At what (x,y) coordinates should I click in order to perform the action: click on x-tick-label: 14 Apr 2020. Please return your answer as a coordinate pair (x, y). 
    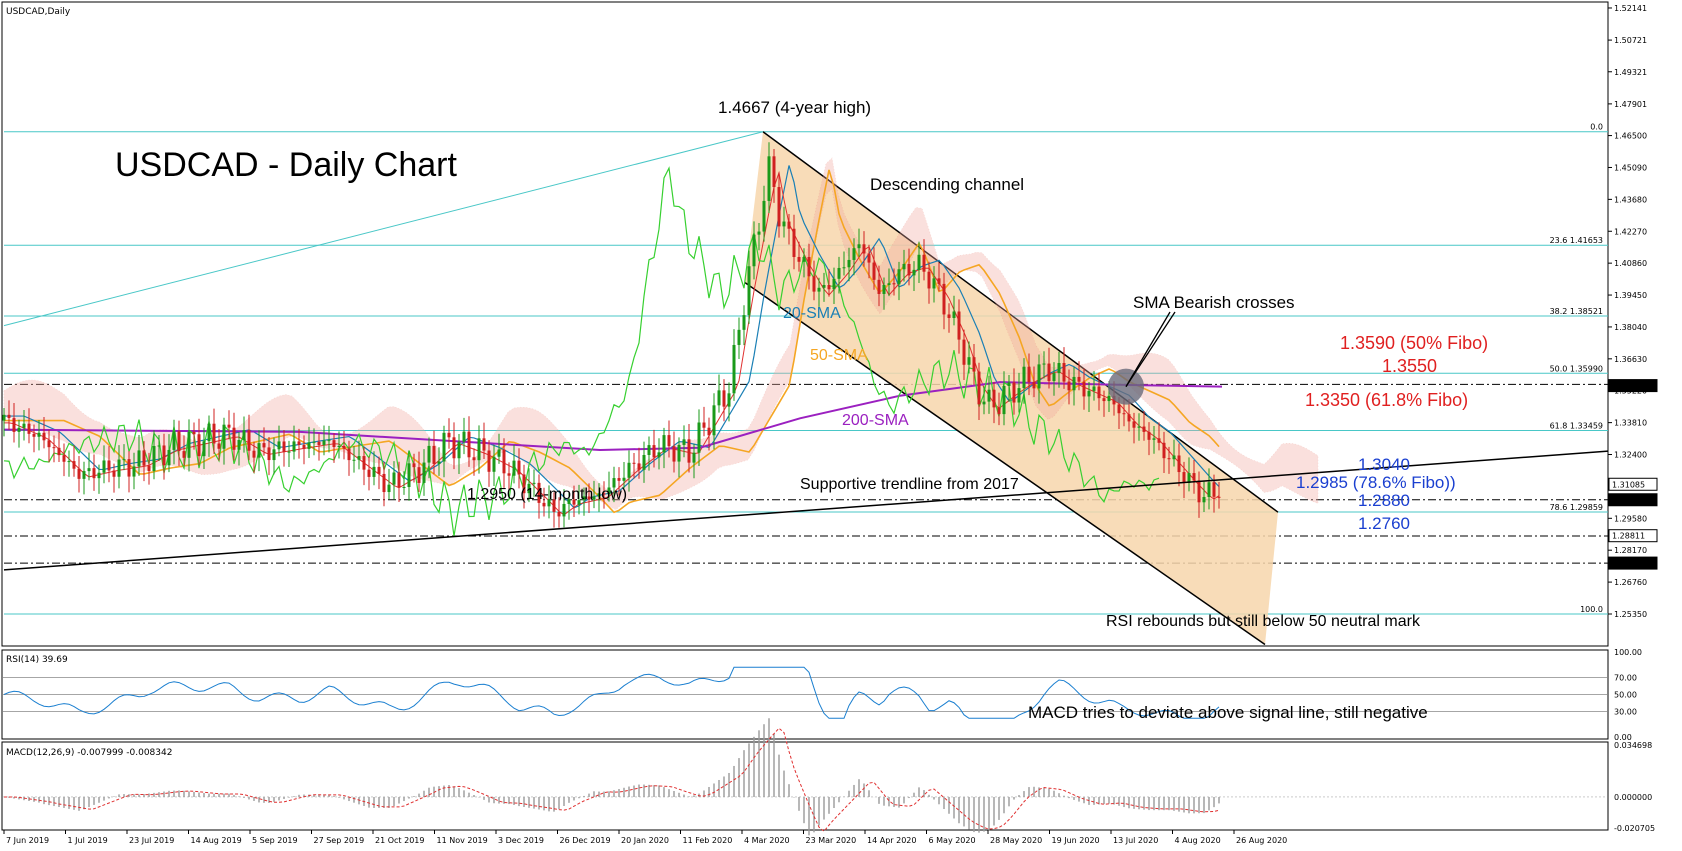
    Looking at the image, I should click on (891, 840).